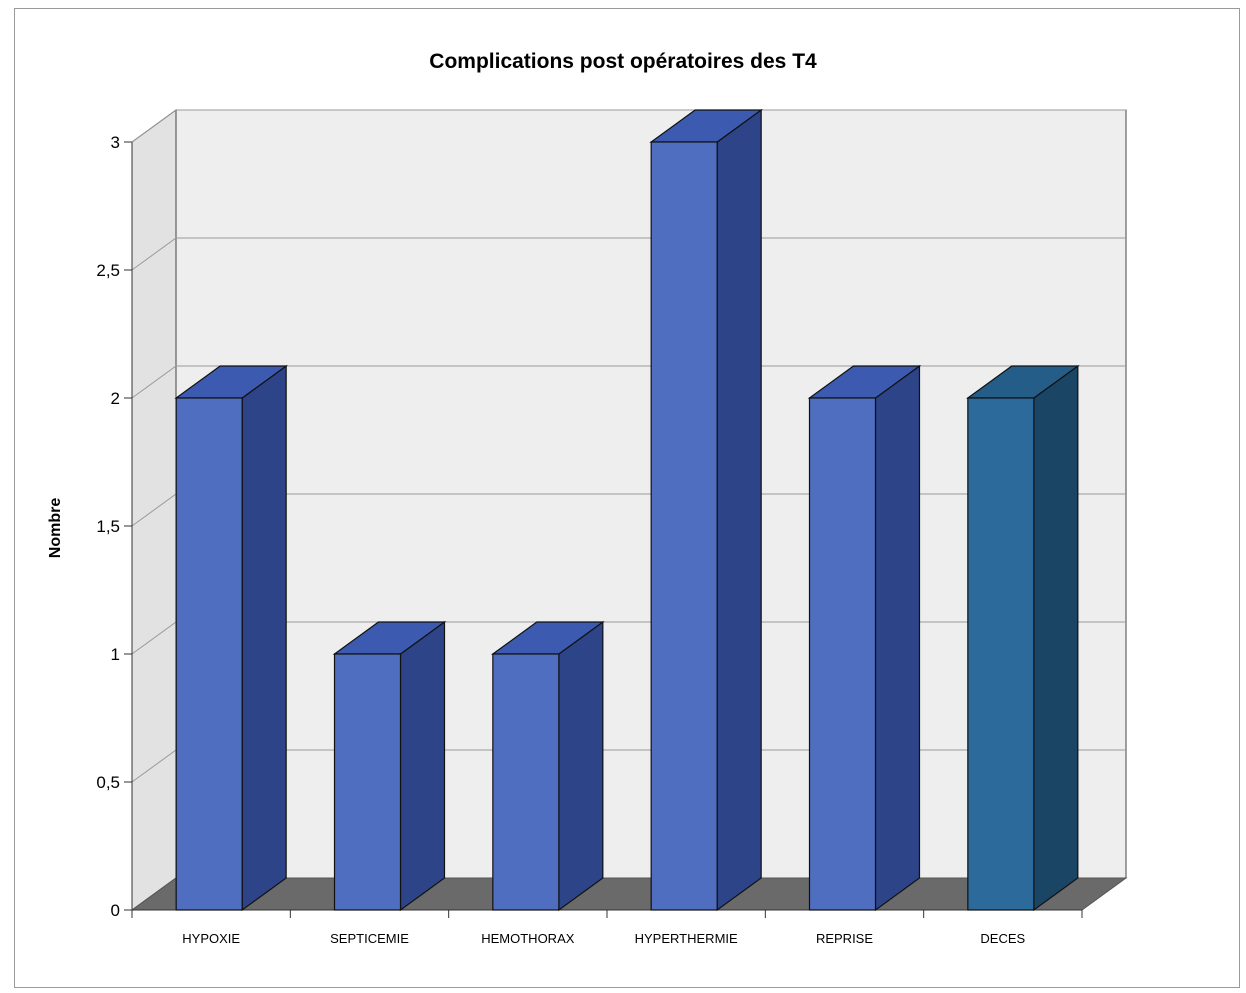 This screenshot has width=1246, height=993. I want to click on y-tick-label: 3, so click(115, 142).